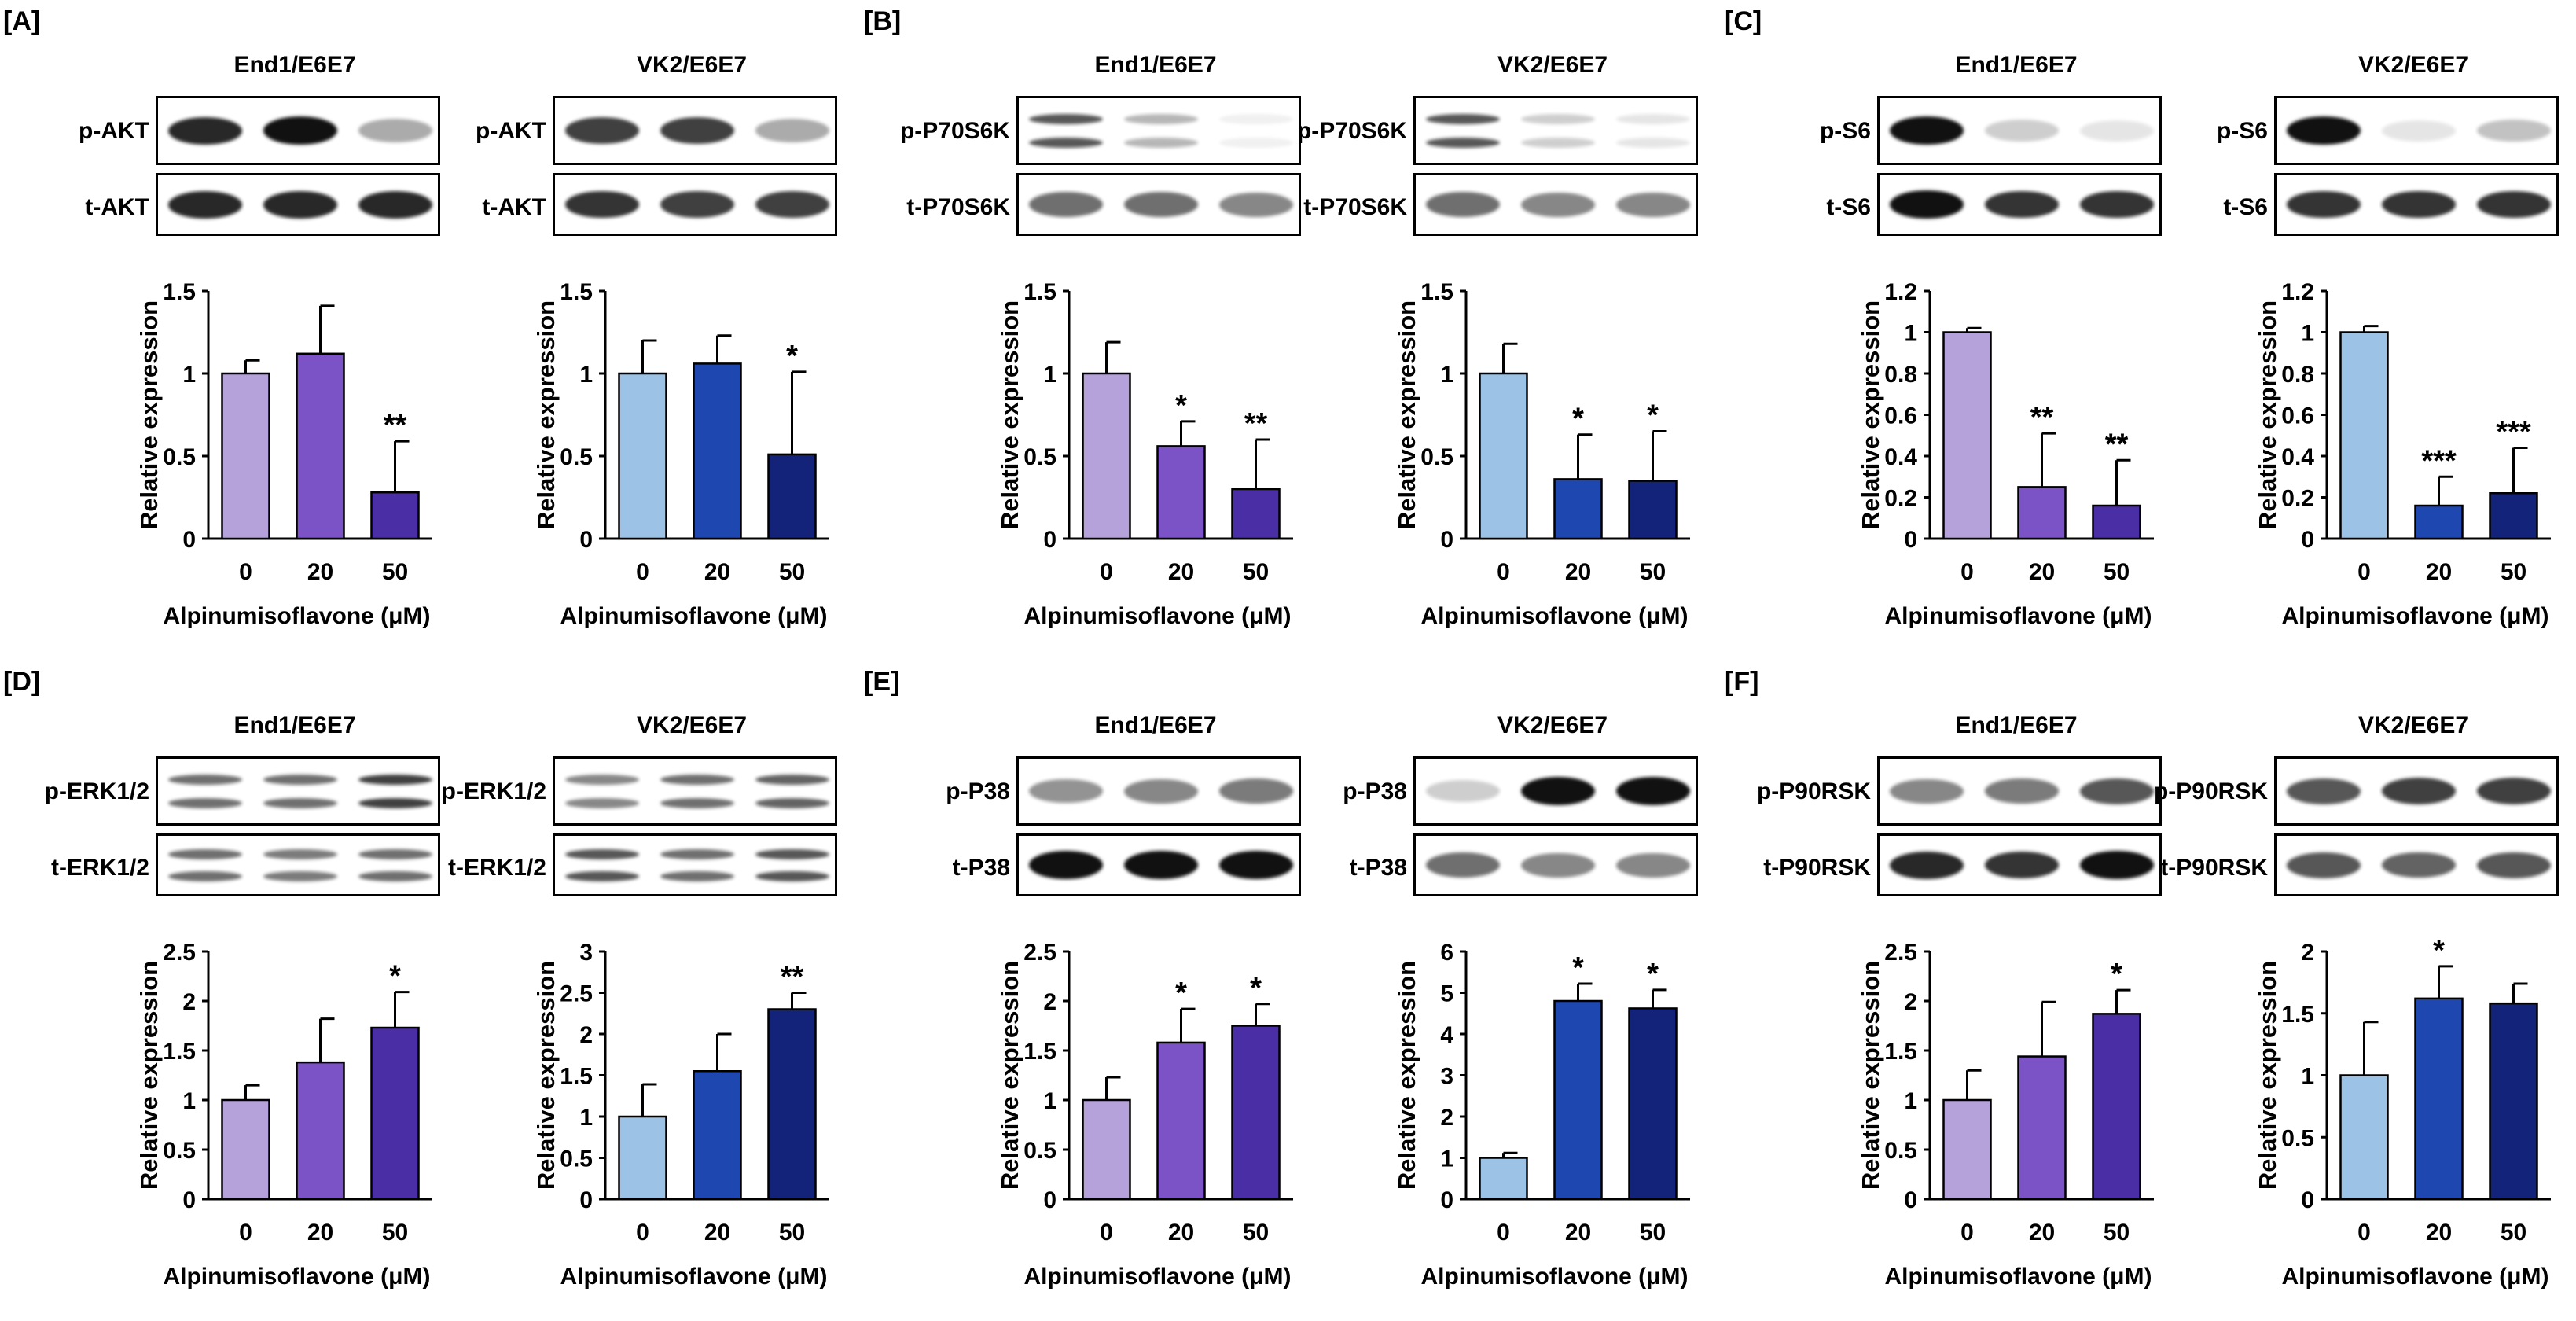 The height and width of the screenshot is (1321, 2576). I want to click on y-tick-label: 6, so click(1446, 953).